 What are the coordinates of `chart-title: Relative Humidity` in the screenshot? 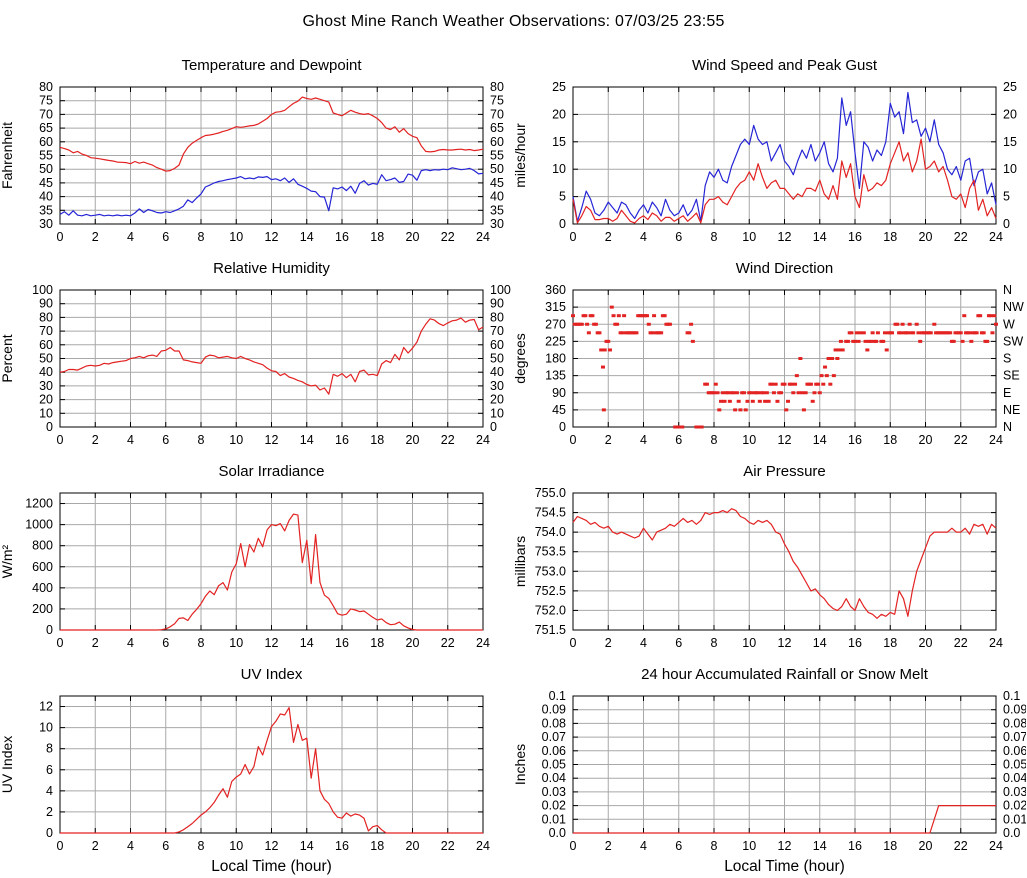 It's located at (271, 268).